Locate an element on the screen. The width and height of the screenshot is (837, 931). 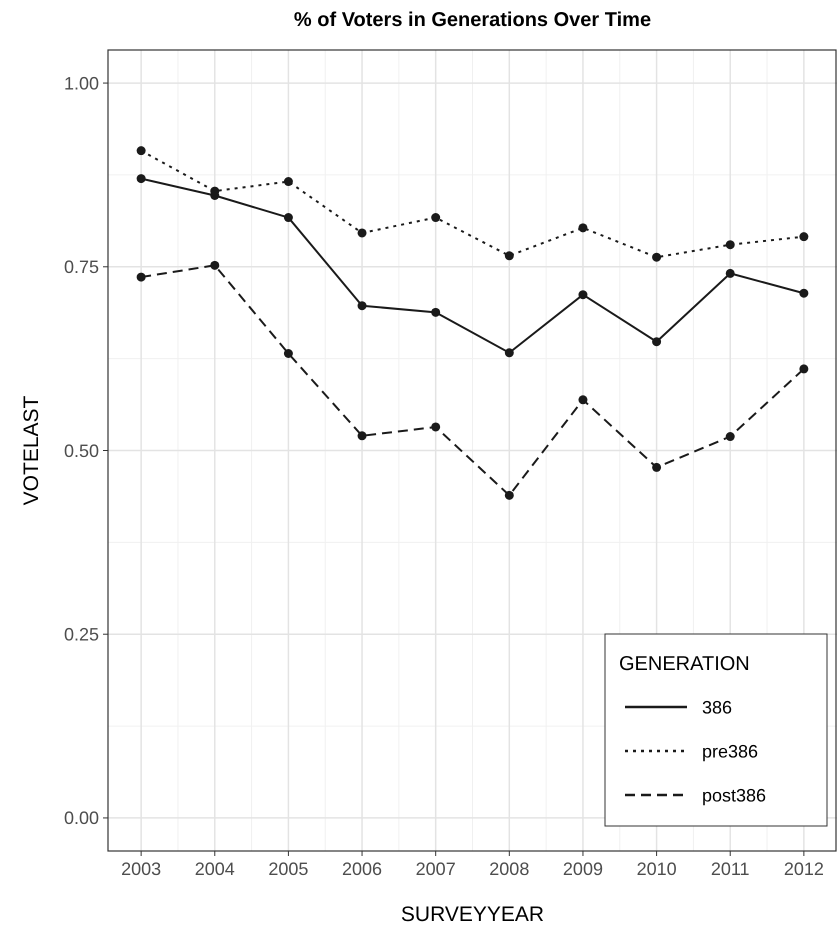
chart-title: % of Voters in Generations Over Time is located at coordinates (473, 20).